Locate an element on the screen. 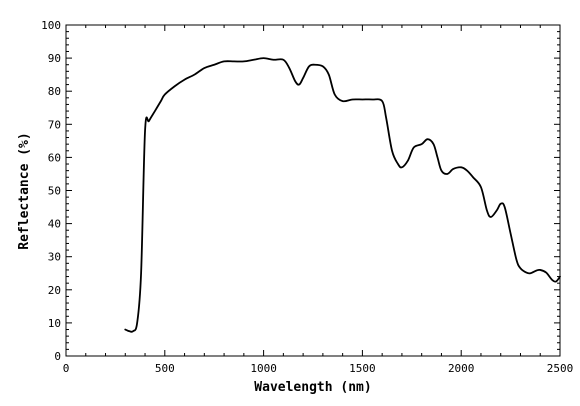 The image size is (580, 406). x-tick-label: 500 is located at coordinates (165, 368).